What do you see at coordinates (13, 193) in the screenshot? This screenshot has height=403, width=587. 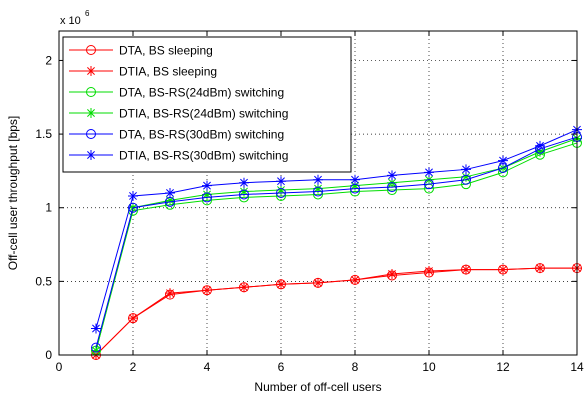 I see `y-axis-label: Off-cell user throughput [bps]` at bounding box center [13, 193].